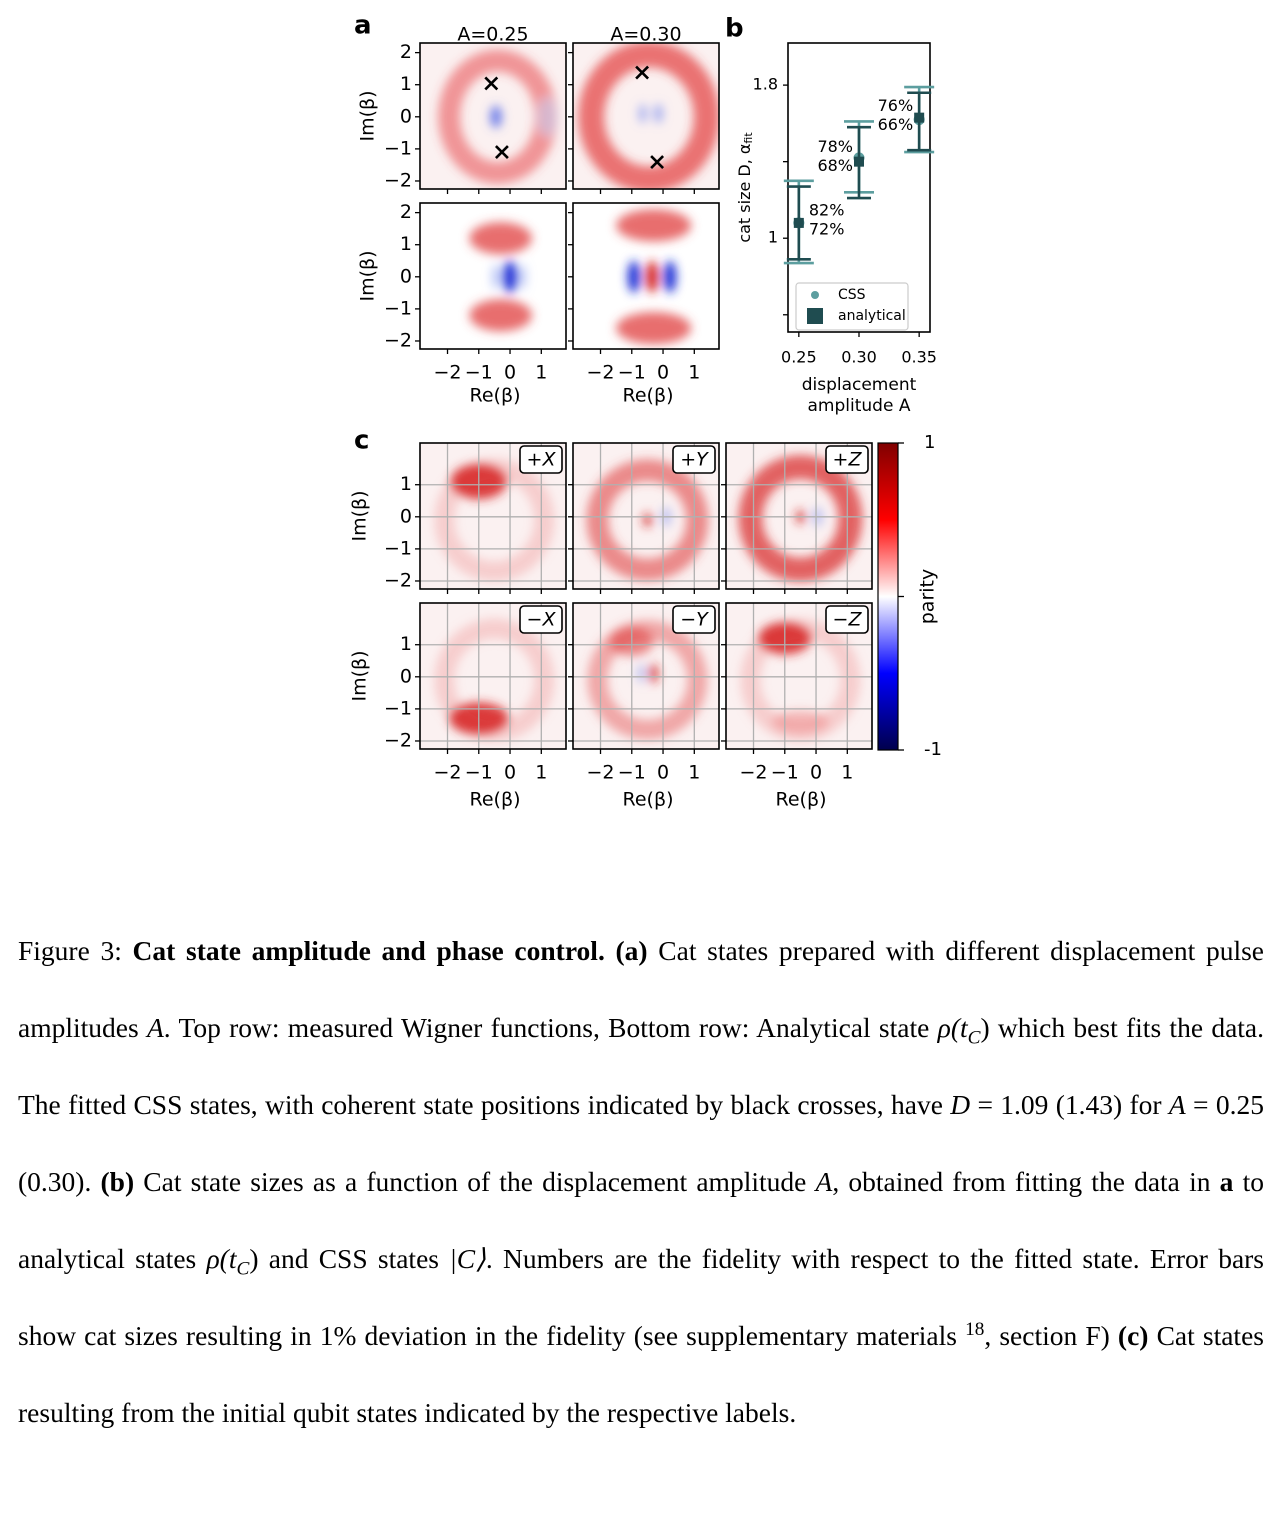  I want to click on x-axis-label: amplitude A, so click(859, 406).